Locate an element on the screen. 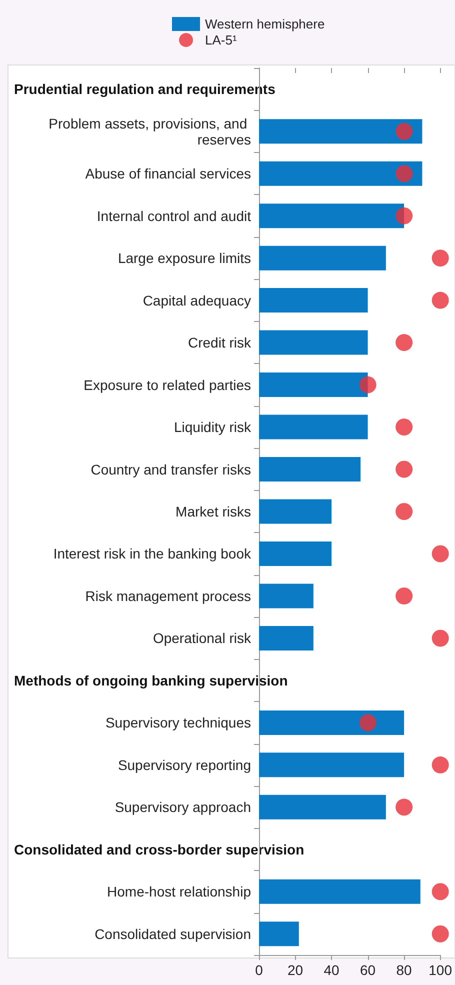  y-tick-label: Risk management process is located at coordinates (168, 596).